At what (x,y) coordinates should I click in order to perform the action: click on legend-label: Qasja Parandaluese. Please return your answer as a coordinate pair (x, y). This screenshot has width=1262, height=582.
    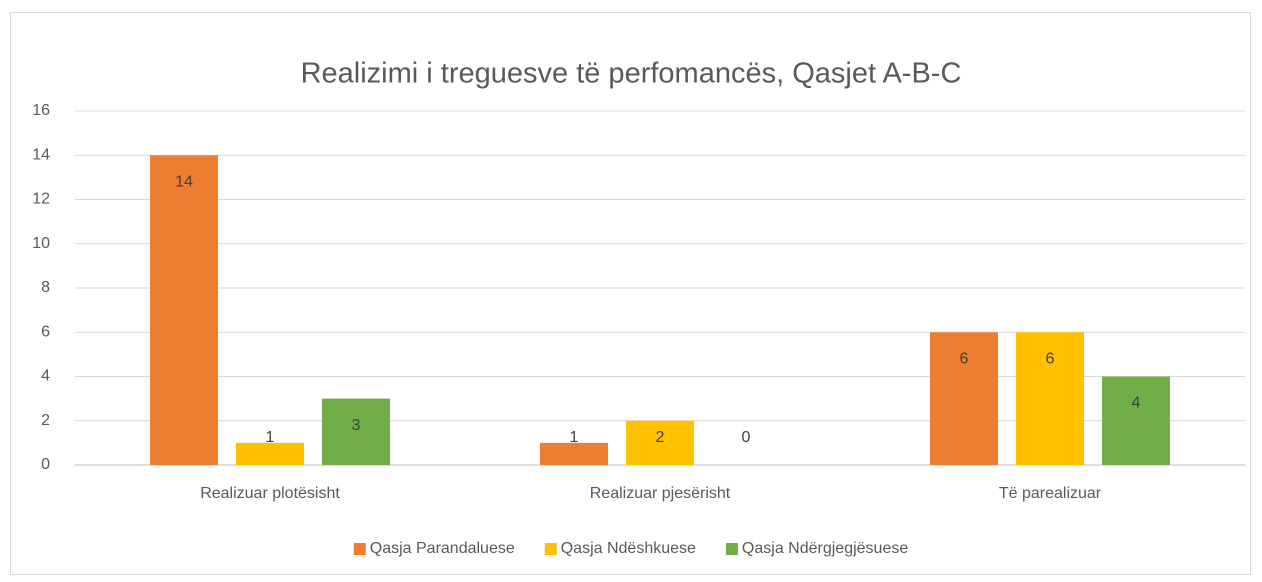
    Looking at the image, I should click on (442, 548).